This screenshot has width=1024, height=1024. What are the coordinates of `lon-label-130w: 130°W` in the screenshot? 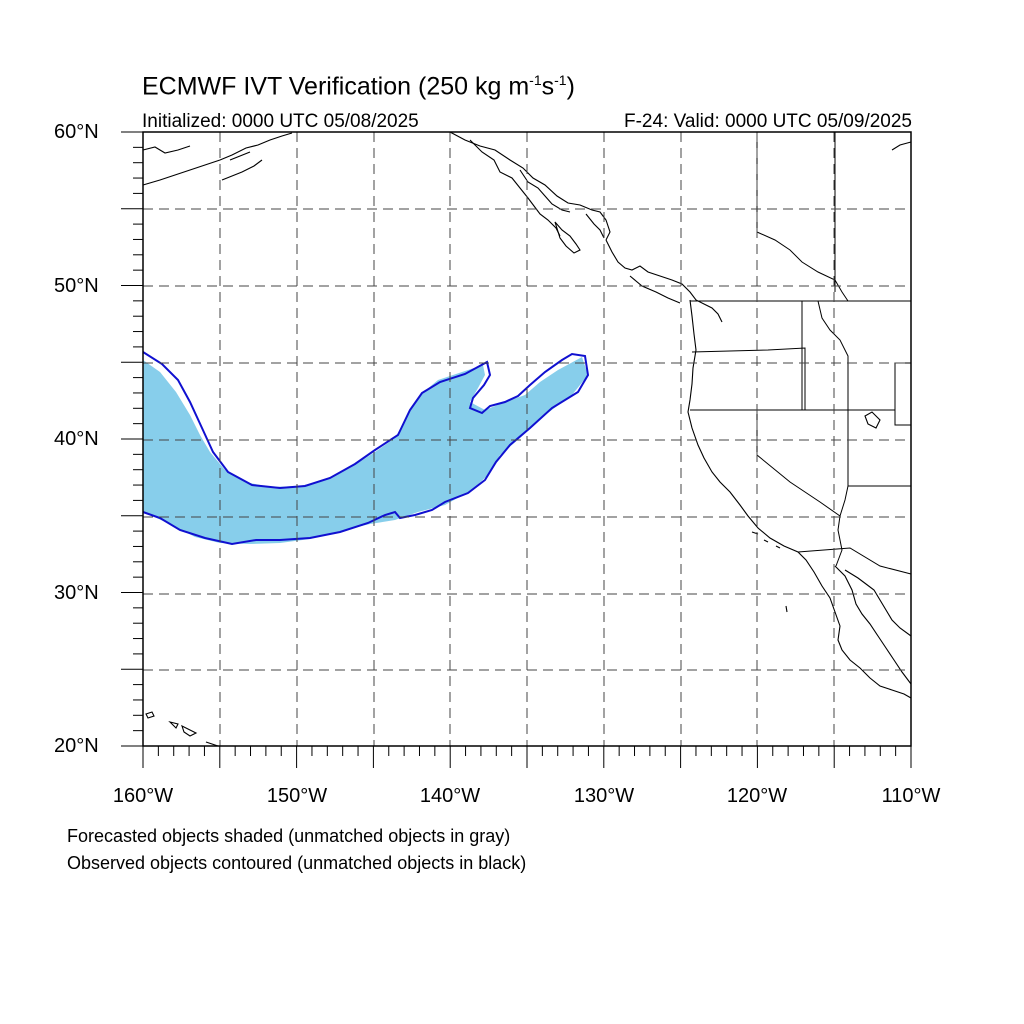 It's located at (604, 796).